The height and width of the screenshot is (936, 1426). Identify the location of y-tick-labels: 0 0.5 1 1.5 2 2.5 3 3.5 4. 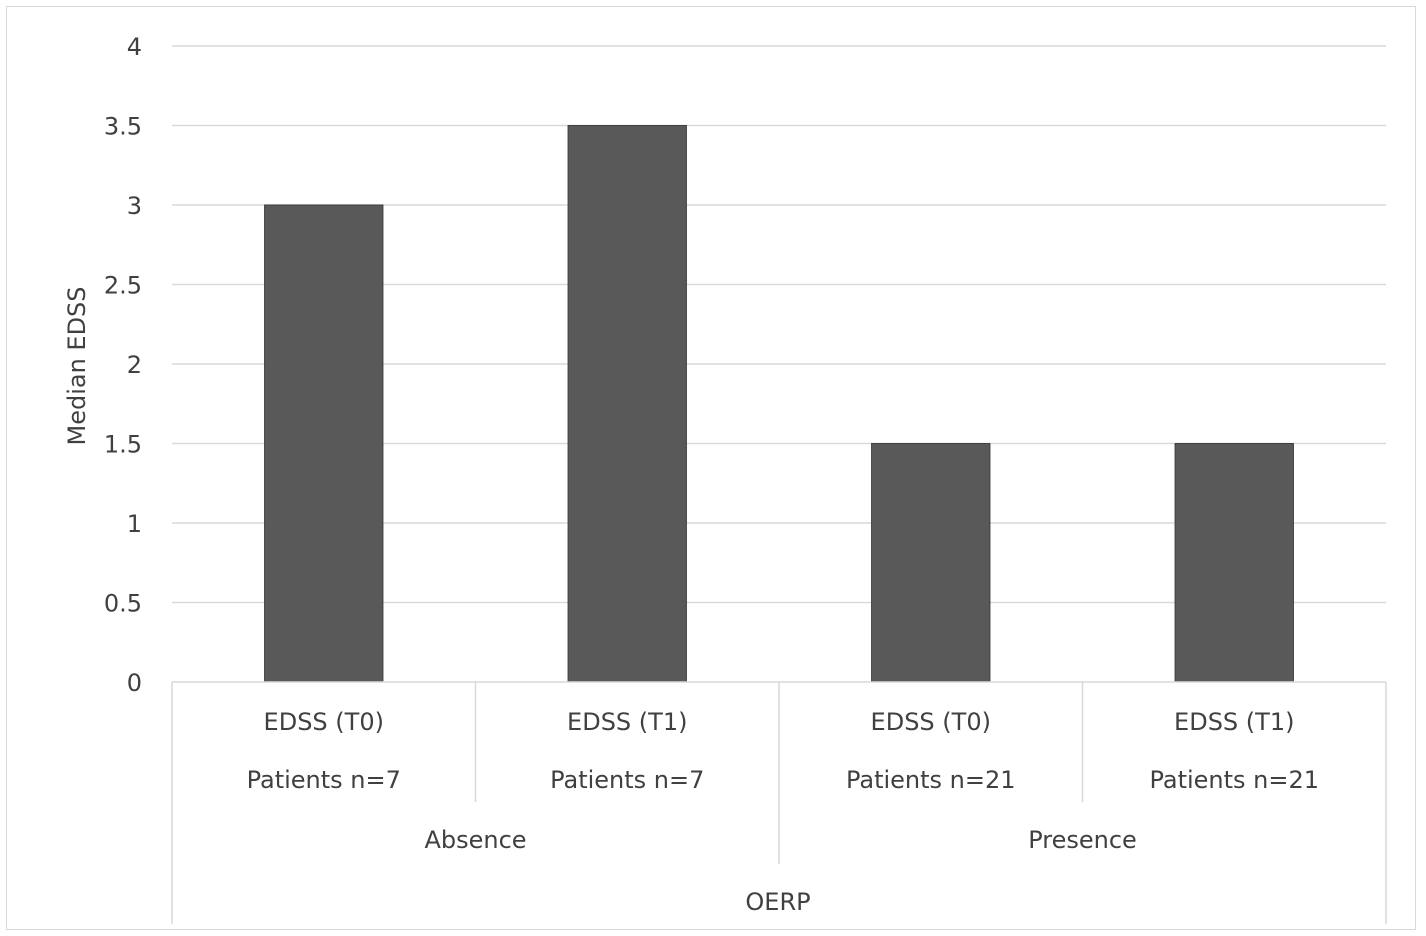
(123, 365).